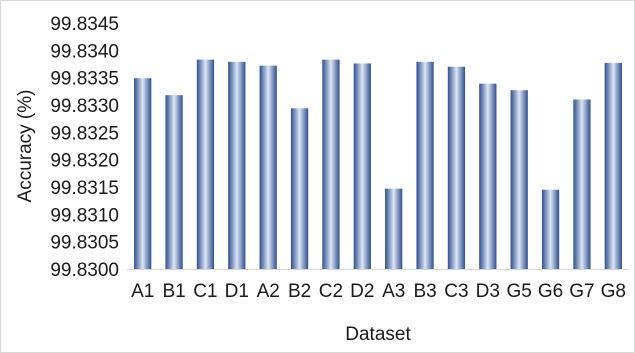  Describe the element at coordinates (84, 51) in the screenshot. I see `y-tick-label: 99.8340` at that location.